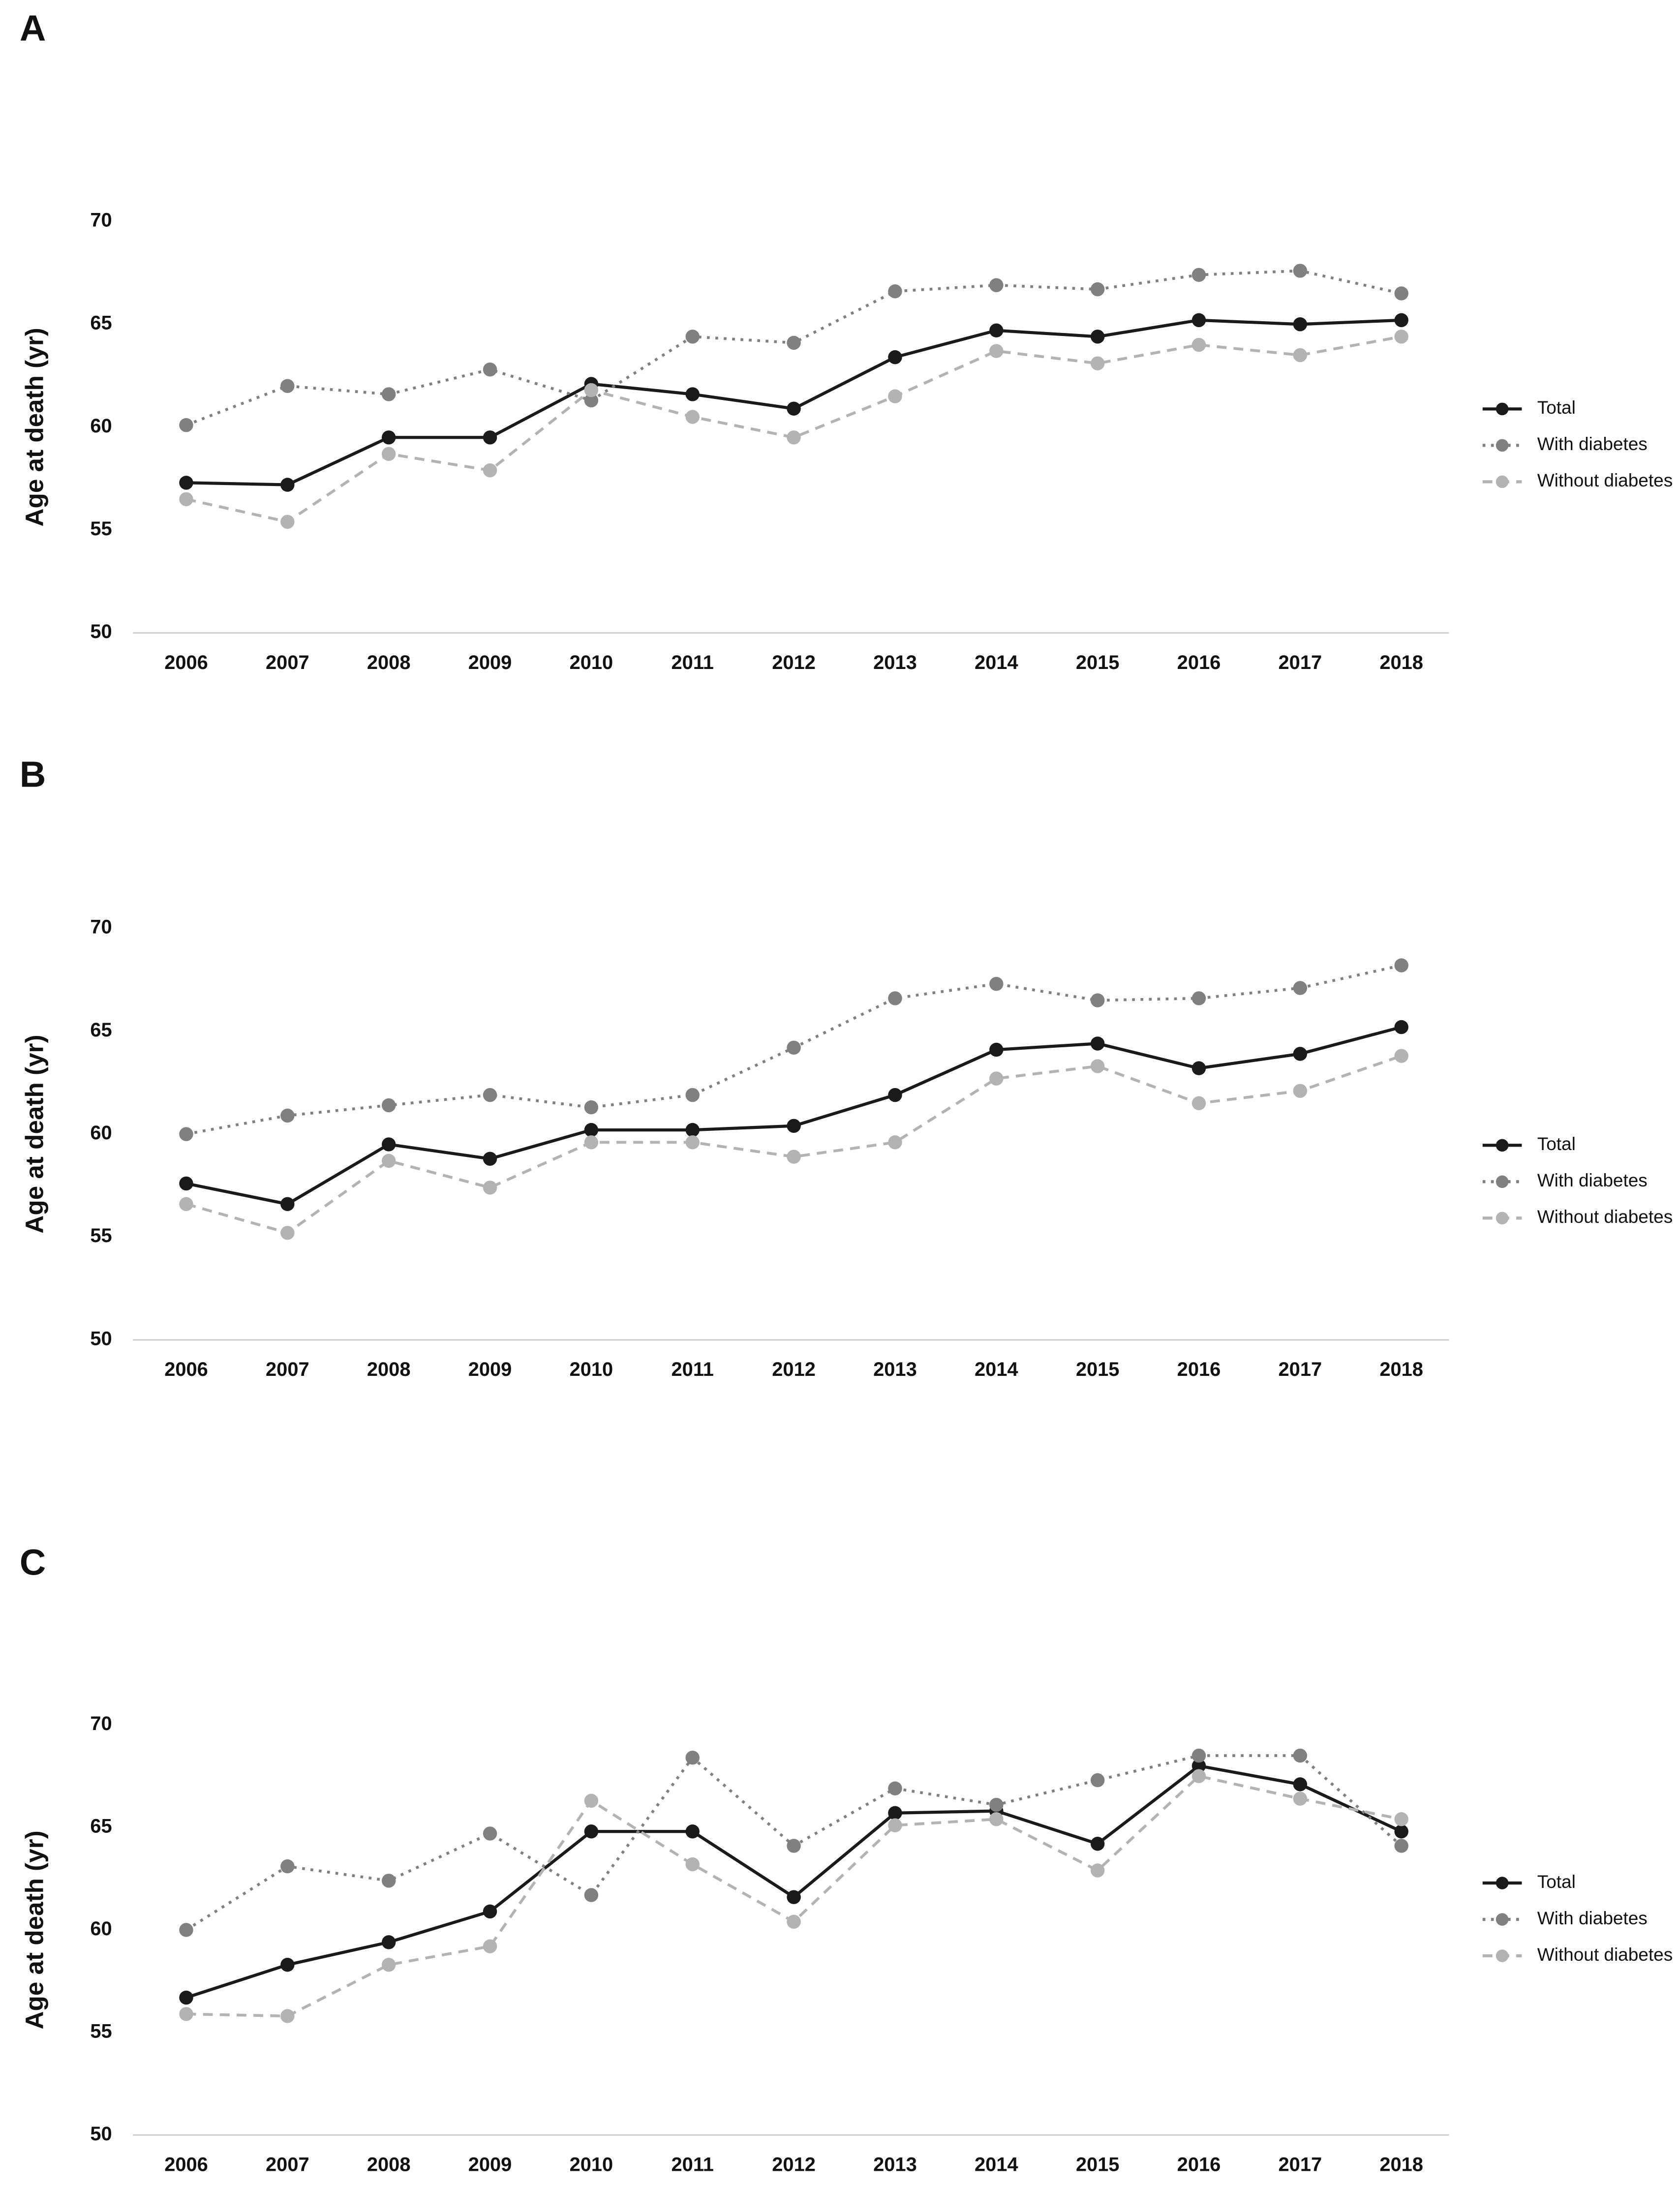  I want to click on x-tick-label: 2010, so click(592, 662).